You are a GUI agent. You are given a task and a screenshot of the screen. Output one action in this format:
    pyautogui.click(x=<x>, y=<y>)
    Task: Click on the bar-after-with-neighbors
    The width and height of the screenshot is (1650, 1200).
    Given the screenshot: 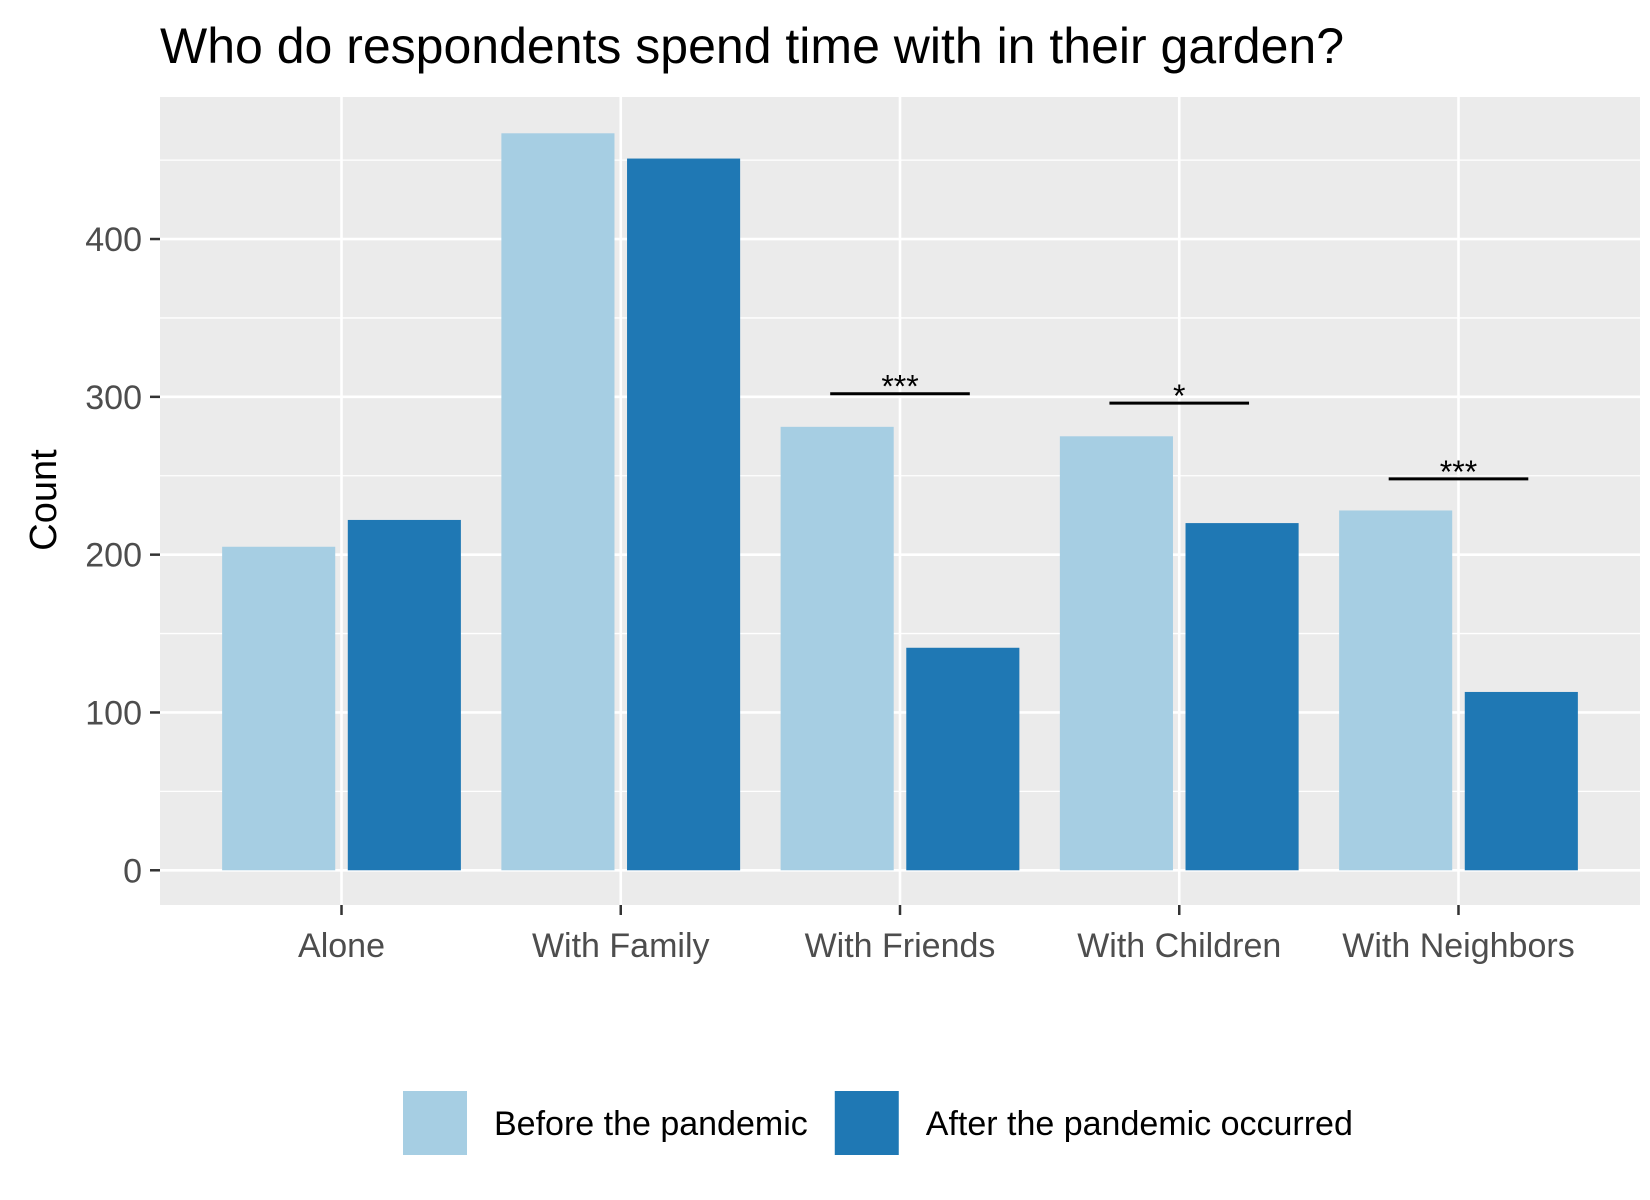 What is the action you would take?
    pyautogui.click(x=1521, y=781)
    